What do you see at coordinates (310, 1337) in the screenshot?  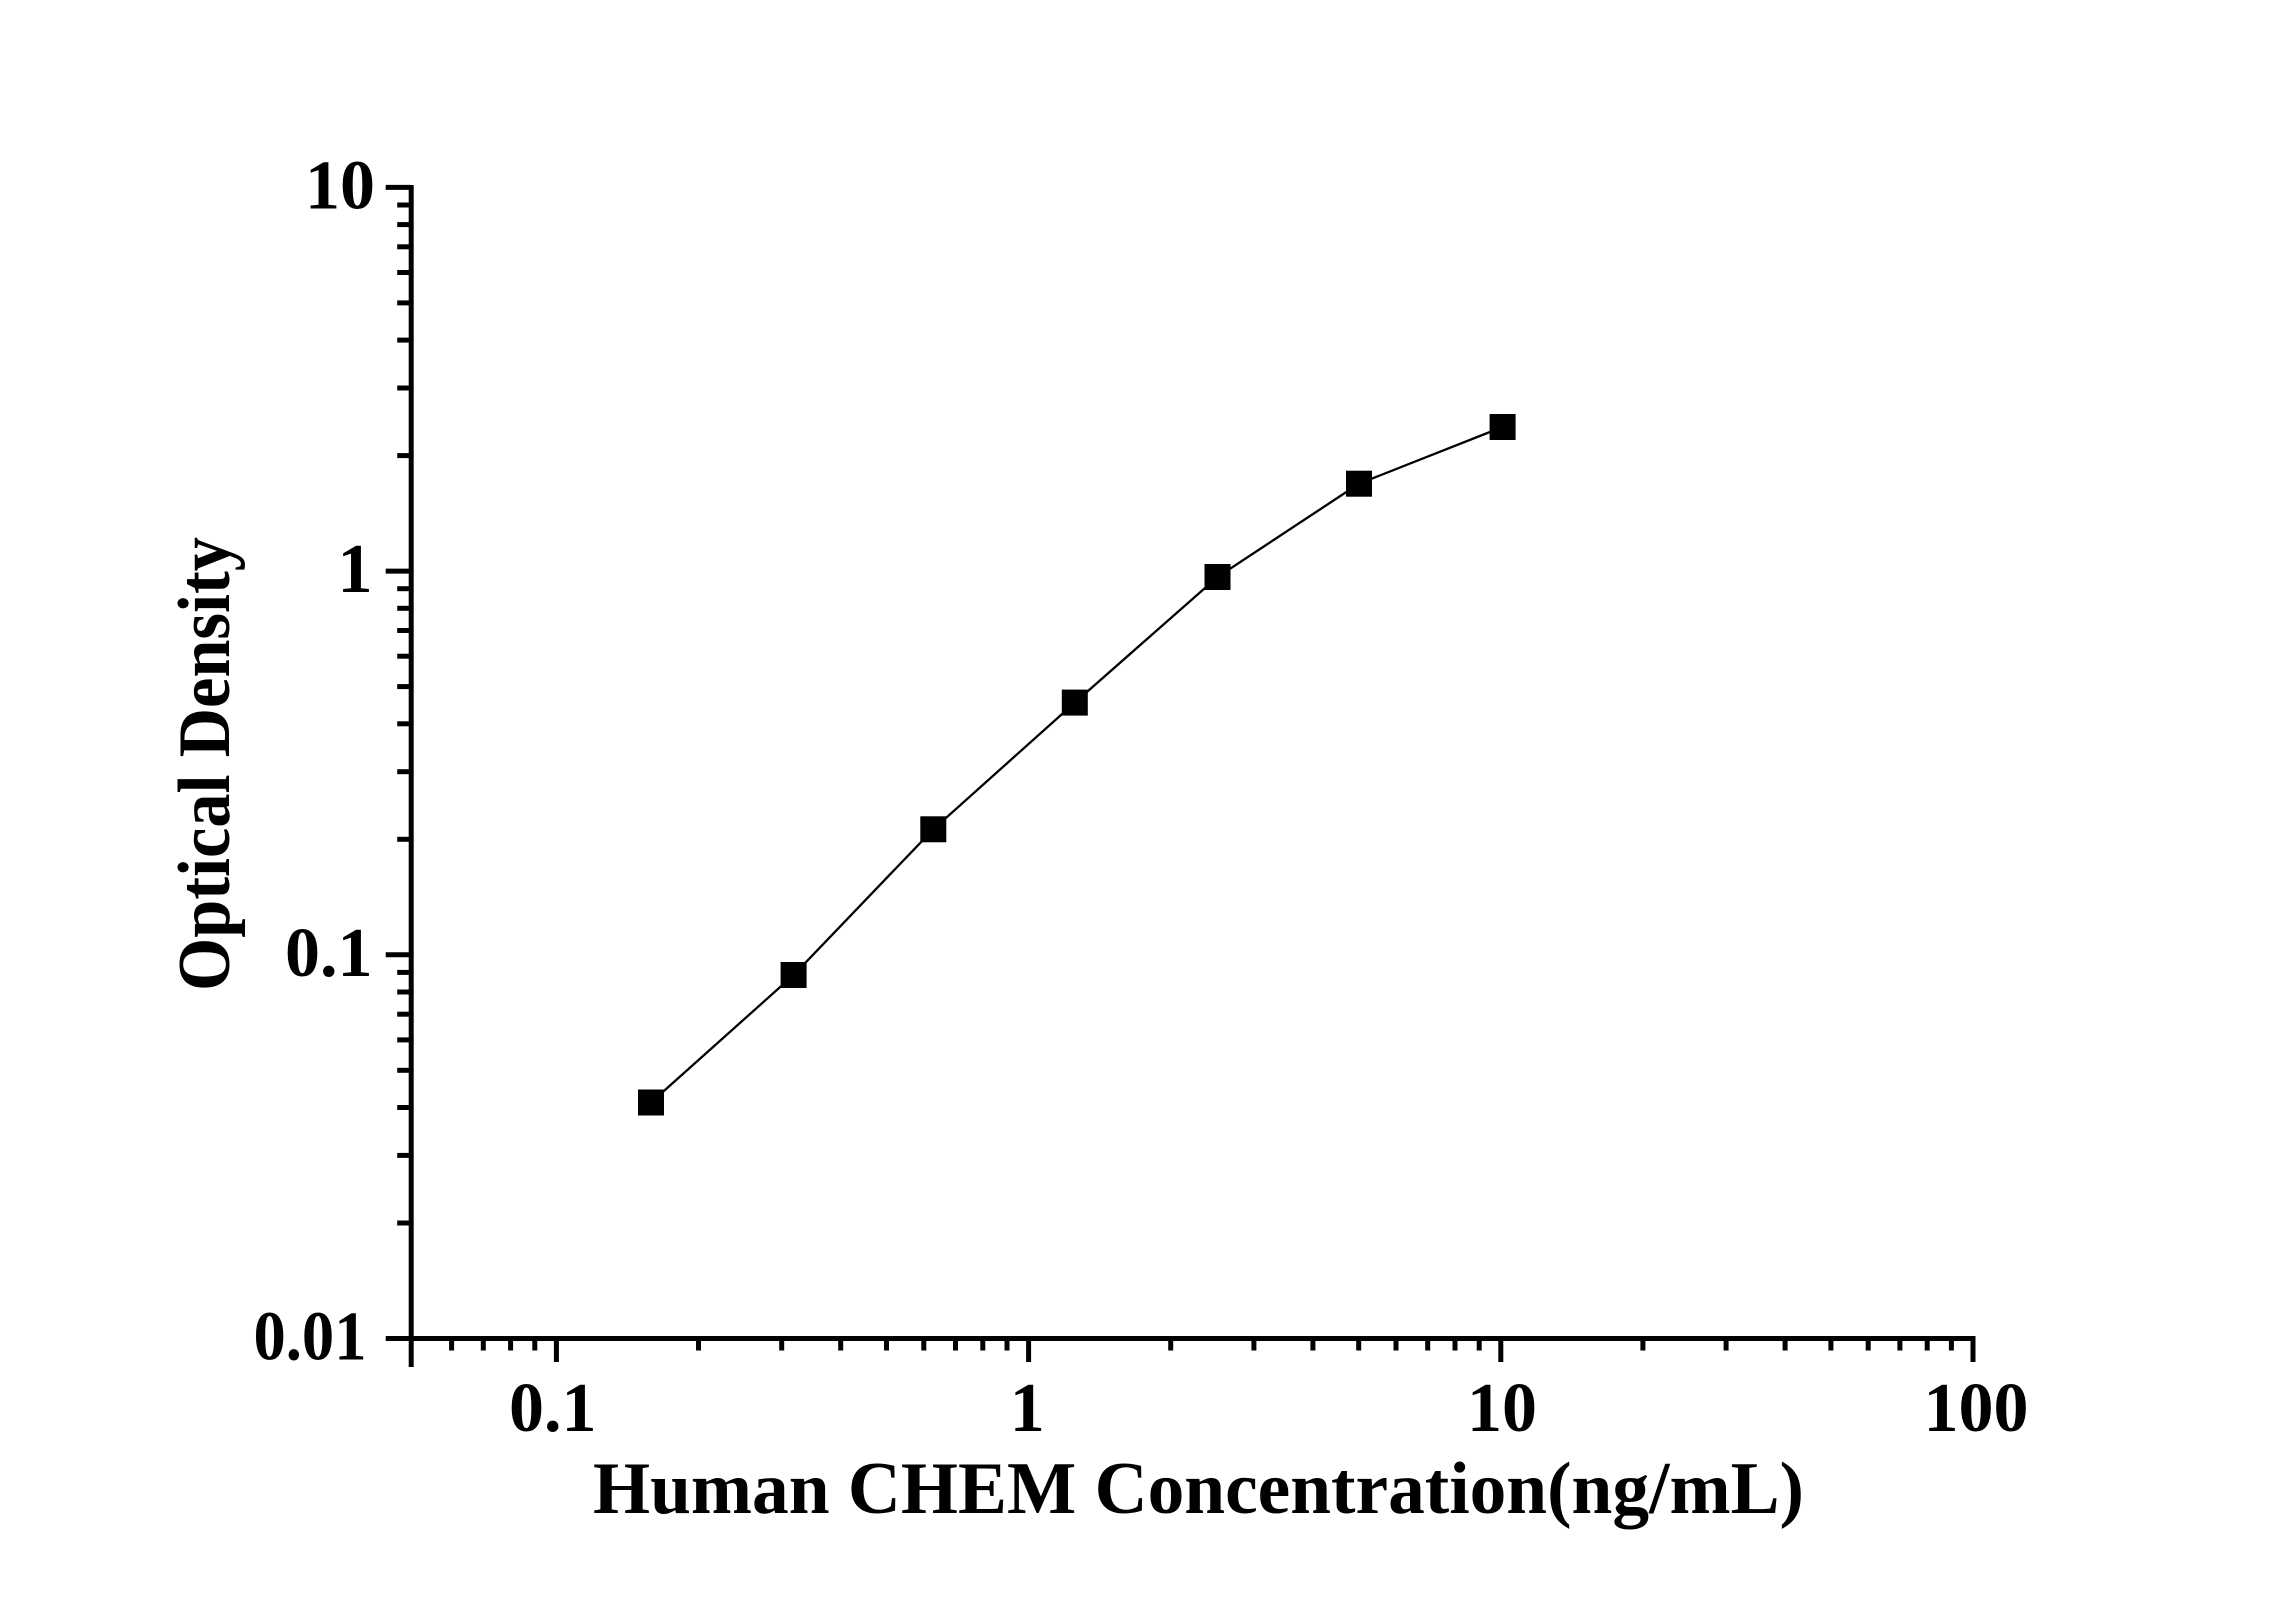 I see `svg-text: 0.01` at bounding box center [310, 1337].